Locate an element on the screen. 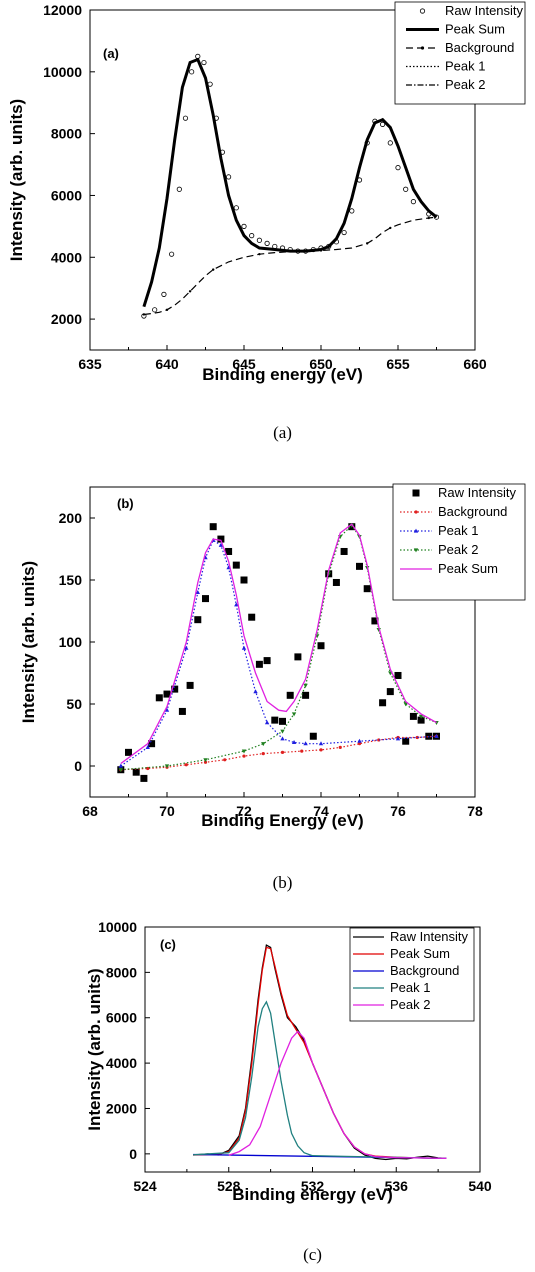  y-axis-label: Intensity (arb. units) is located at coordinates (94, 1049).